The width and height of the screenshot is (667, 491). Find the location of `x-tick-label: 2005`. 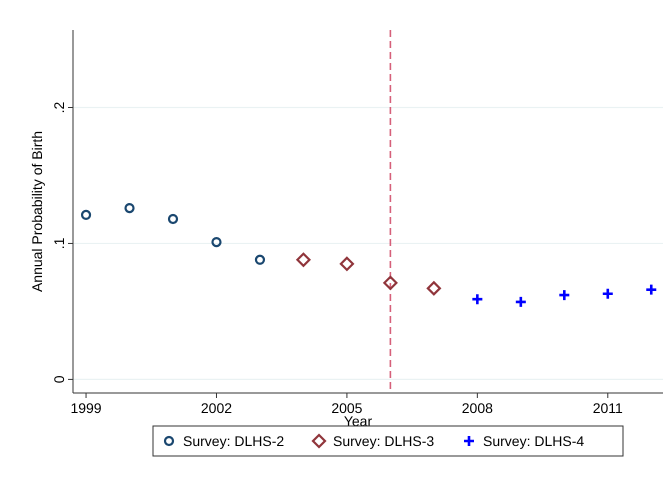

x-tick-label: 2005 is located at coordinates (347, 408).